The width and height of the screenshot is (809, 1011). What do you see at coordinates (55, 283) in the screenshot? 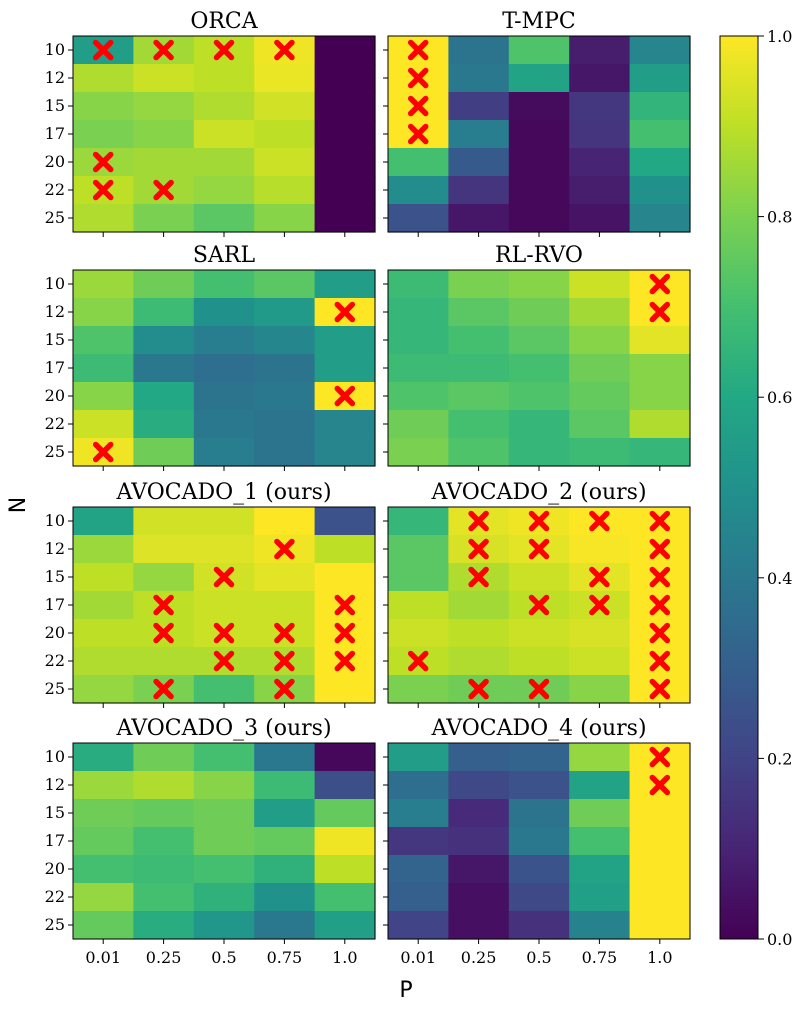
I see `y-tick-label: 10` at bounding box center [55, 283].